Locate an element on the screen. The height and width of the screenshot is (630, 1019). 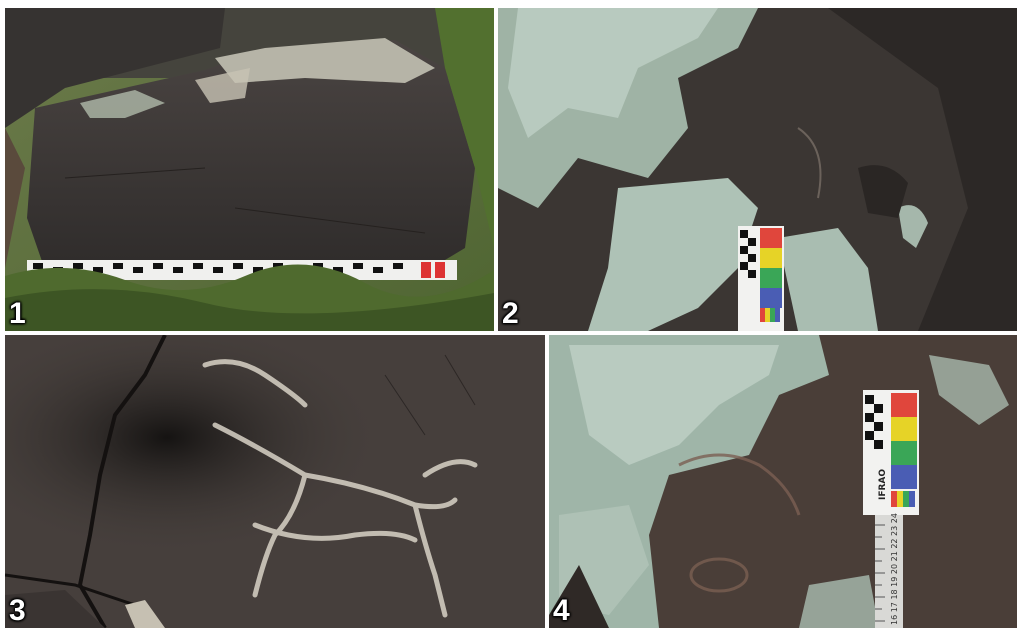
panel-label-2: 2 is located at coordinates (510, 314).